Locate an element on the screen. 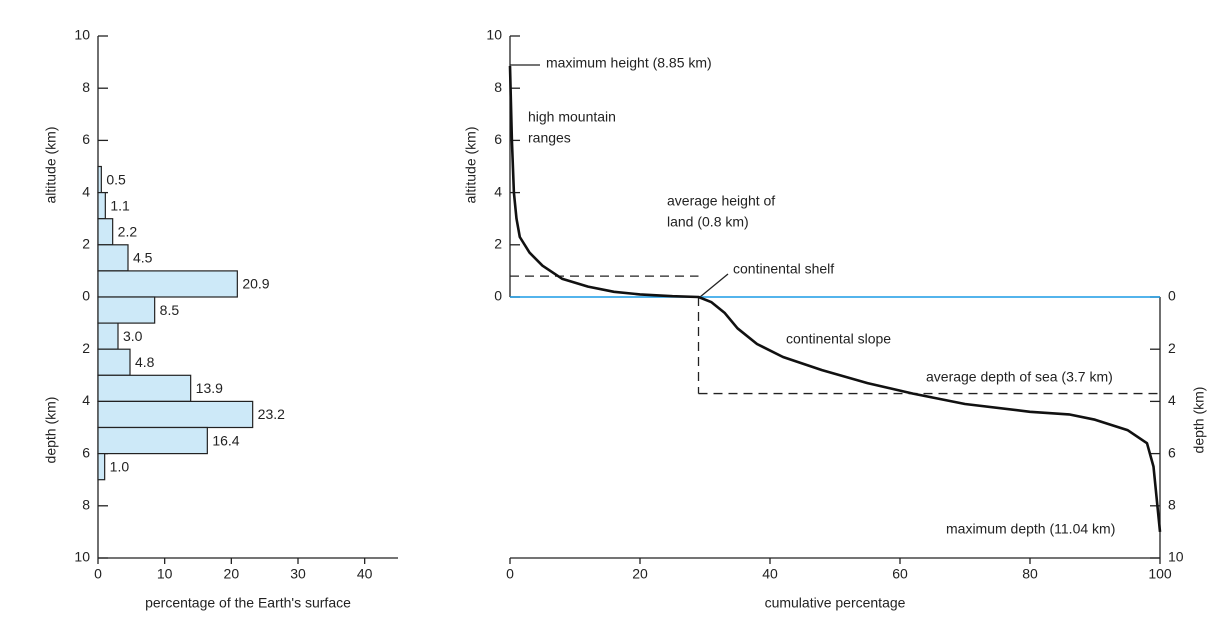 This screenshot has height=617, width=1226. annotation: maximum height (8.85 km) is located at coordinates (629, 63).